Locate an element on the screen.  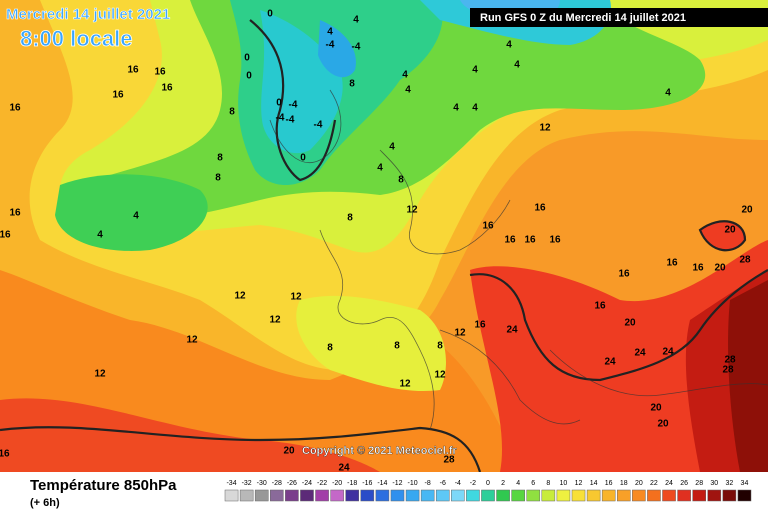
scale-label: -30 is located at coordinates (262, 483).